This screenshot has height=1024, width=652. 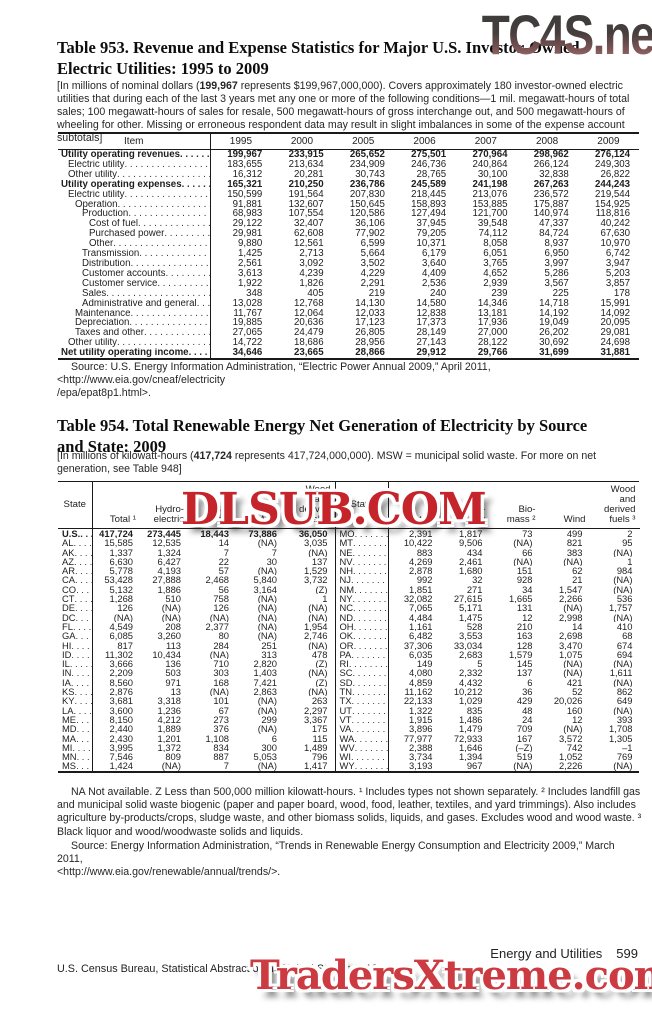 What do you see at coordinates (471, 571) in the screenshot?
I see `value-cell: 1,680` at bounding box center [471, 571].